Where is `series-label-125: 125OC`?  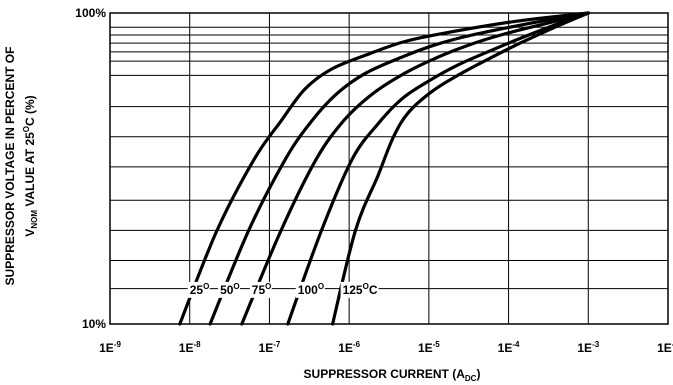 series-label-125: 125OC is located at coordinates (360, 289).